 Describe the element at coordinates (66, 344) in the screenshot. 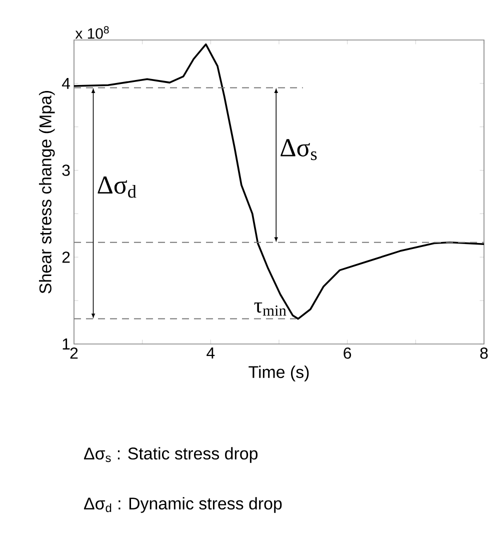

I see `y-tick-label: 1` at that location.